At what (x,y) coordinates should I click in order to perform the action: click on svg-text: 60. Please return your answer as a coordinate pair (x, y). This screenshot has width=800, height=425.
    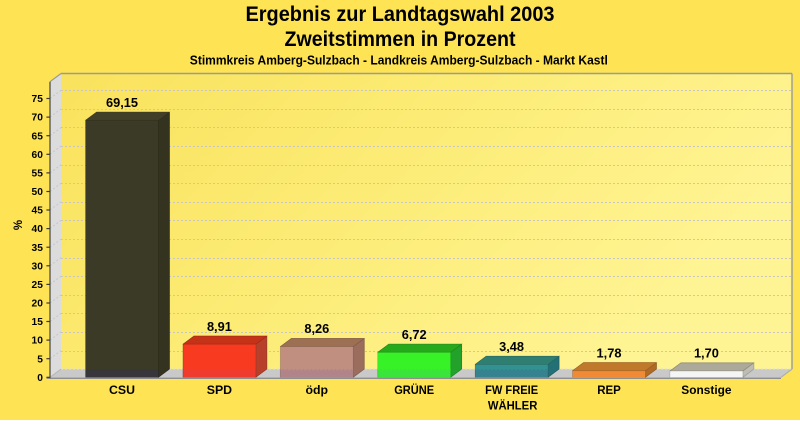
    Looking at the image, I should click on (38, 155).